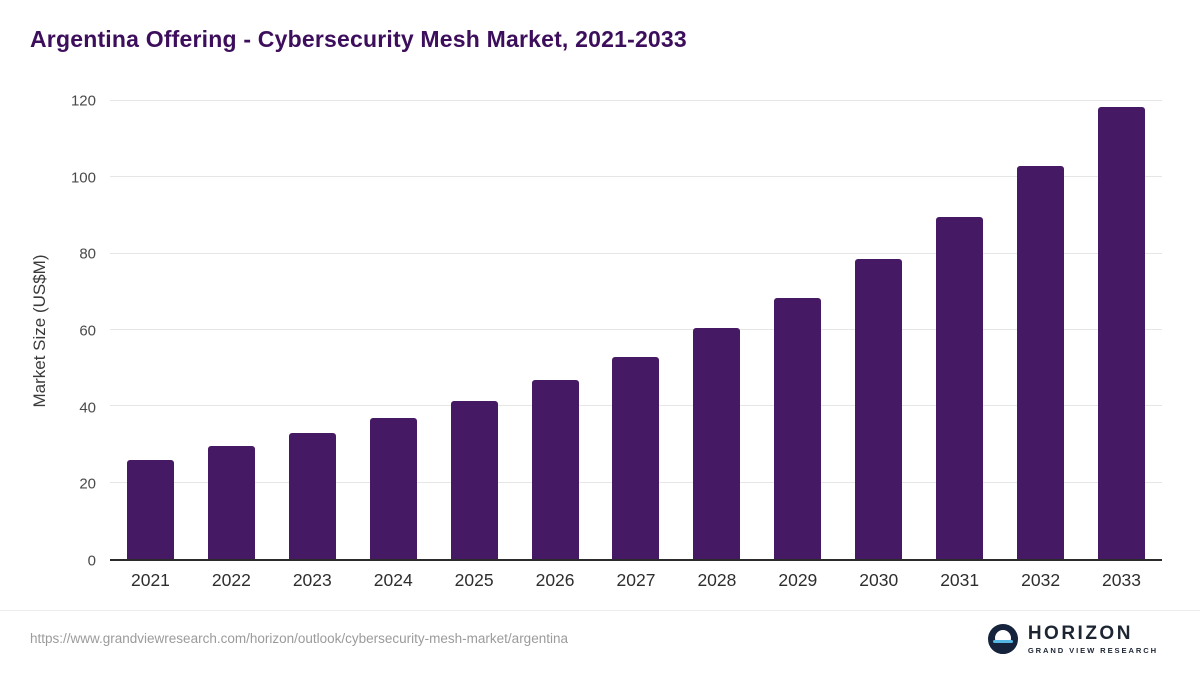  I want to click on y-tick-label: 80, so click(87, 254).